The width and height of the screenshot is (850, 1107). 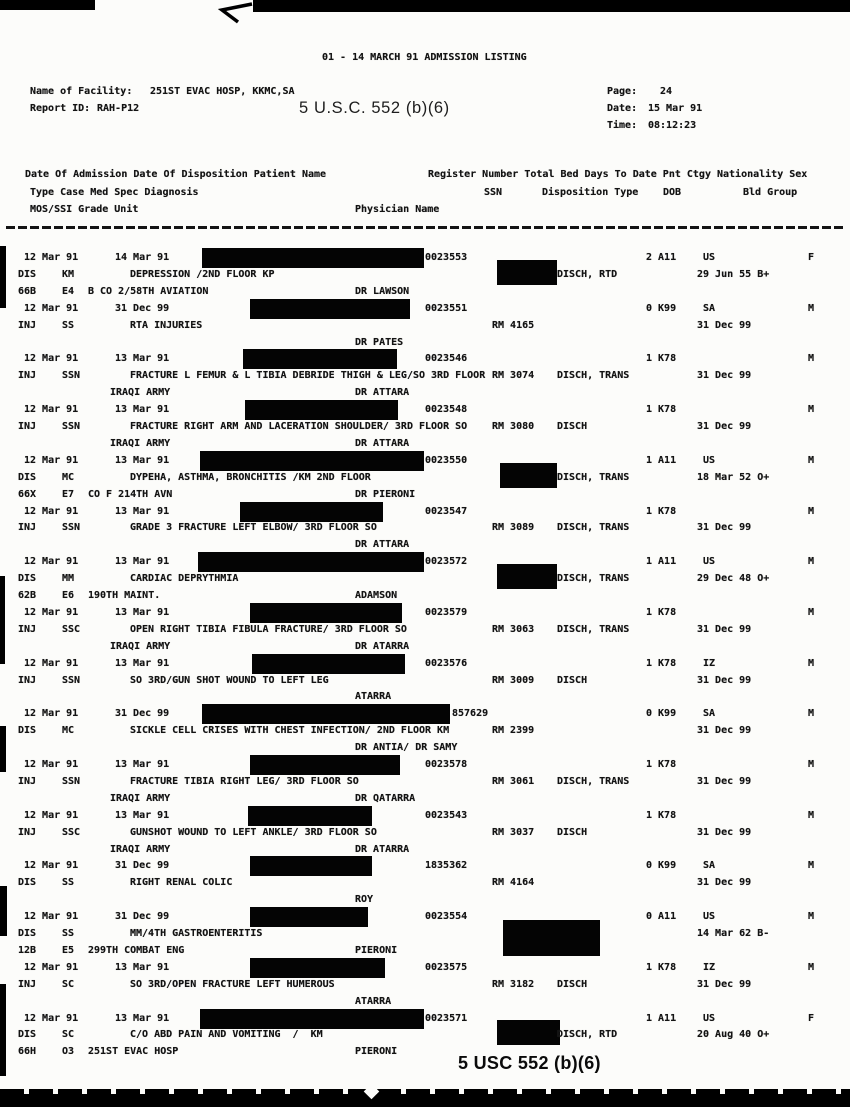 What do you see at coordinates (68, 494) in the screenshot?
I see `grade: E7` at bounding box center [68, 494].